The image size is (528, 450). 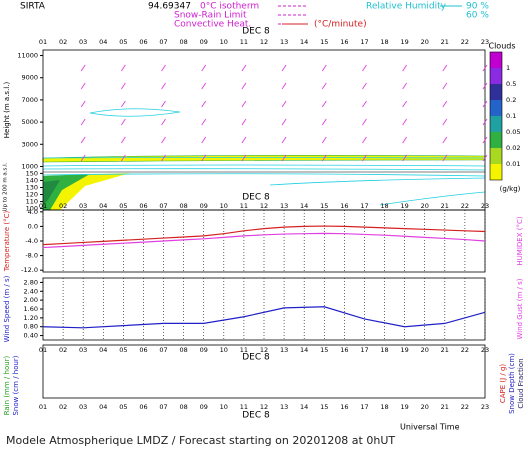 What do you see at coordinates (27, 56) in the screenshot?
I see `y-tick-label: 11000` at bounding box center [27, 56].